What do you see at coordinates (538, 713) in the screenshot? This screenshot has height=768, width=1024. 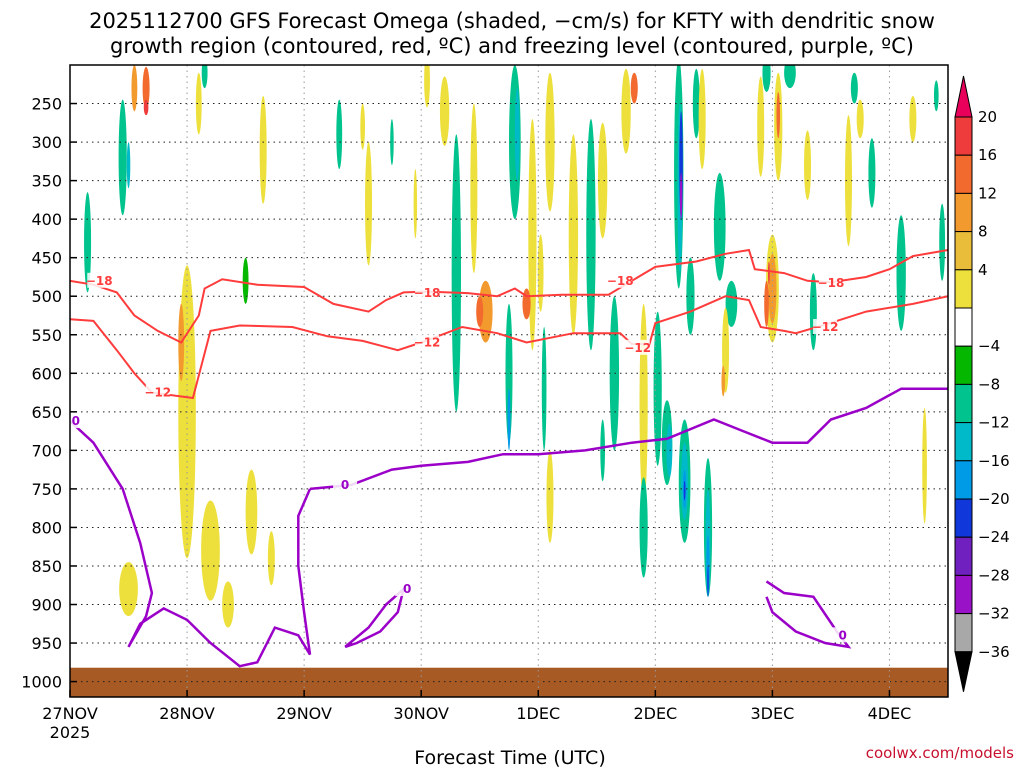 I see `x-tick-label: 1DEC` at bounding box center [538, 713].